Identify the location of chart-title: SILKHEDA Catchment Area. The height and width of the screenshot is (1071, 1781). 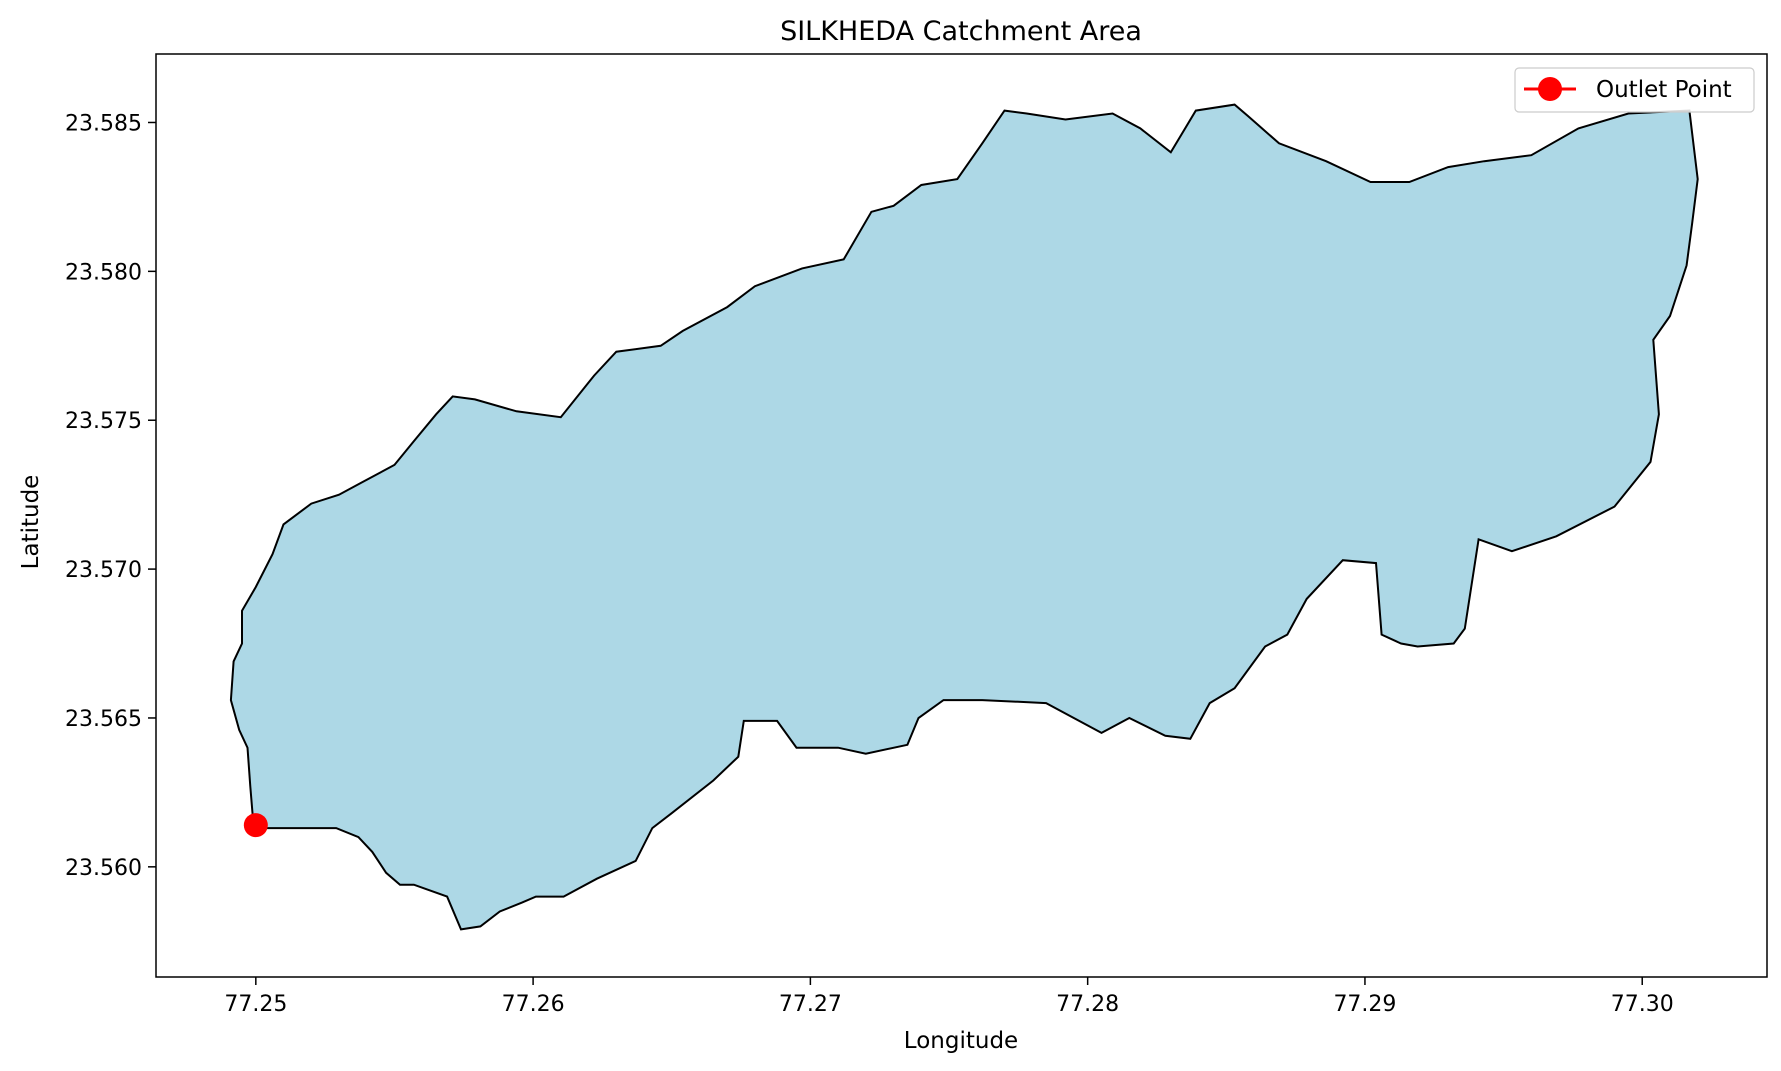
(961, 31).